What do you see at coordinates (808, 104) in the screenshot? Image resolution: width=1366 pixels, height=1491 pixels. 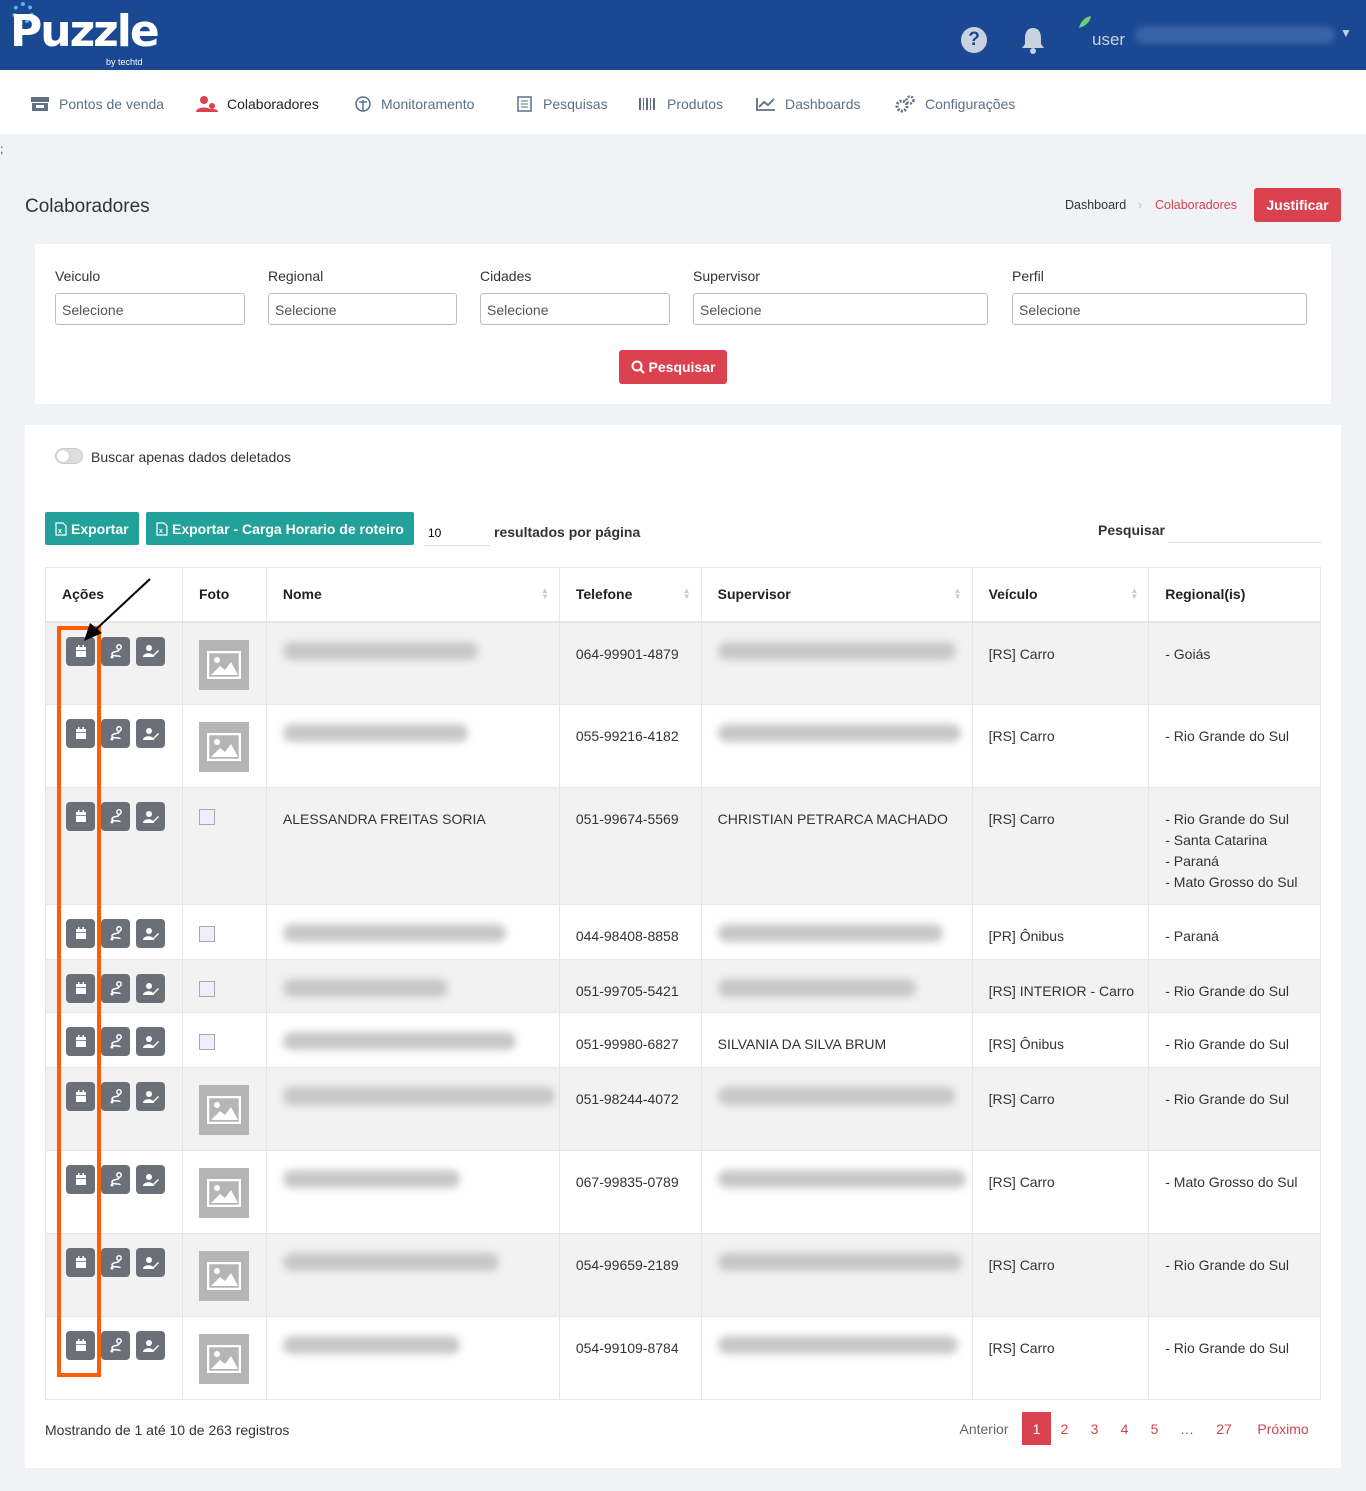 I see `nav-dashboards: Dashboards` at bounding box center [808, 104].